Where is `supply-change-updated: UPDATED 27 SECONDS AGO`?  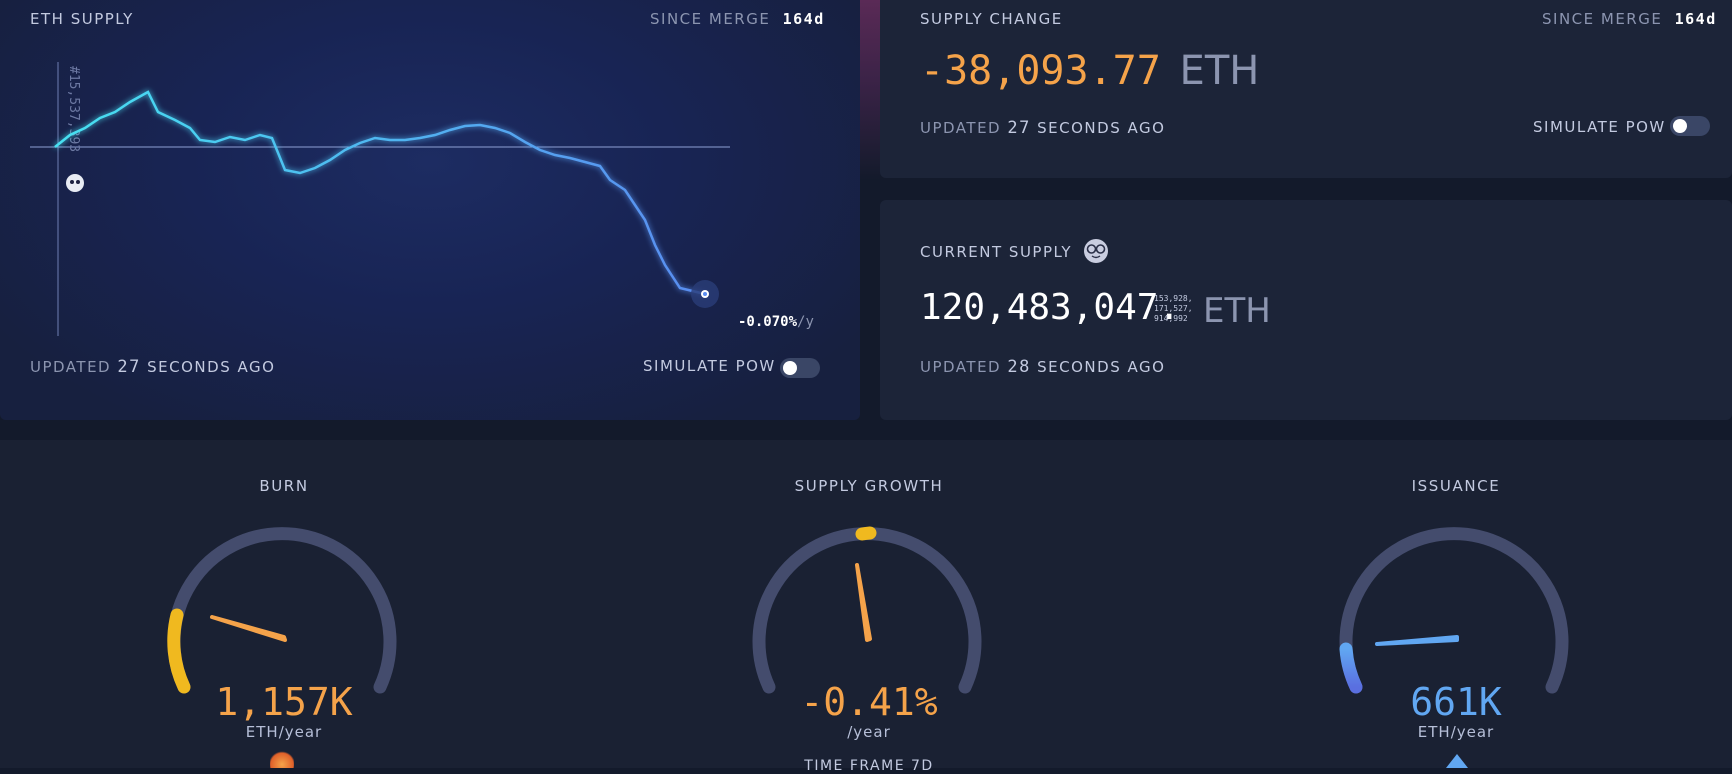 supply-change-updated: UPDATED 27 SECONDS AGO is located at coordinates (1042, 128).